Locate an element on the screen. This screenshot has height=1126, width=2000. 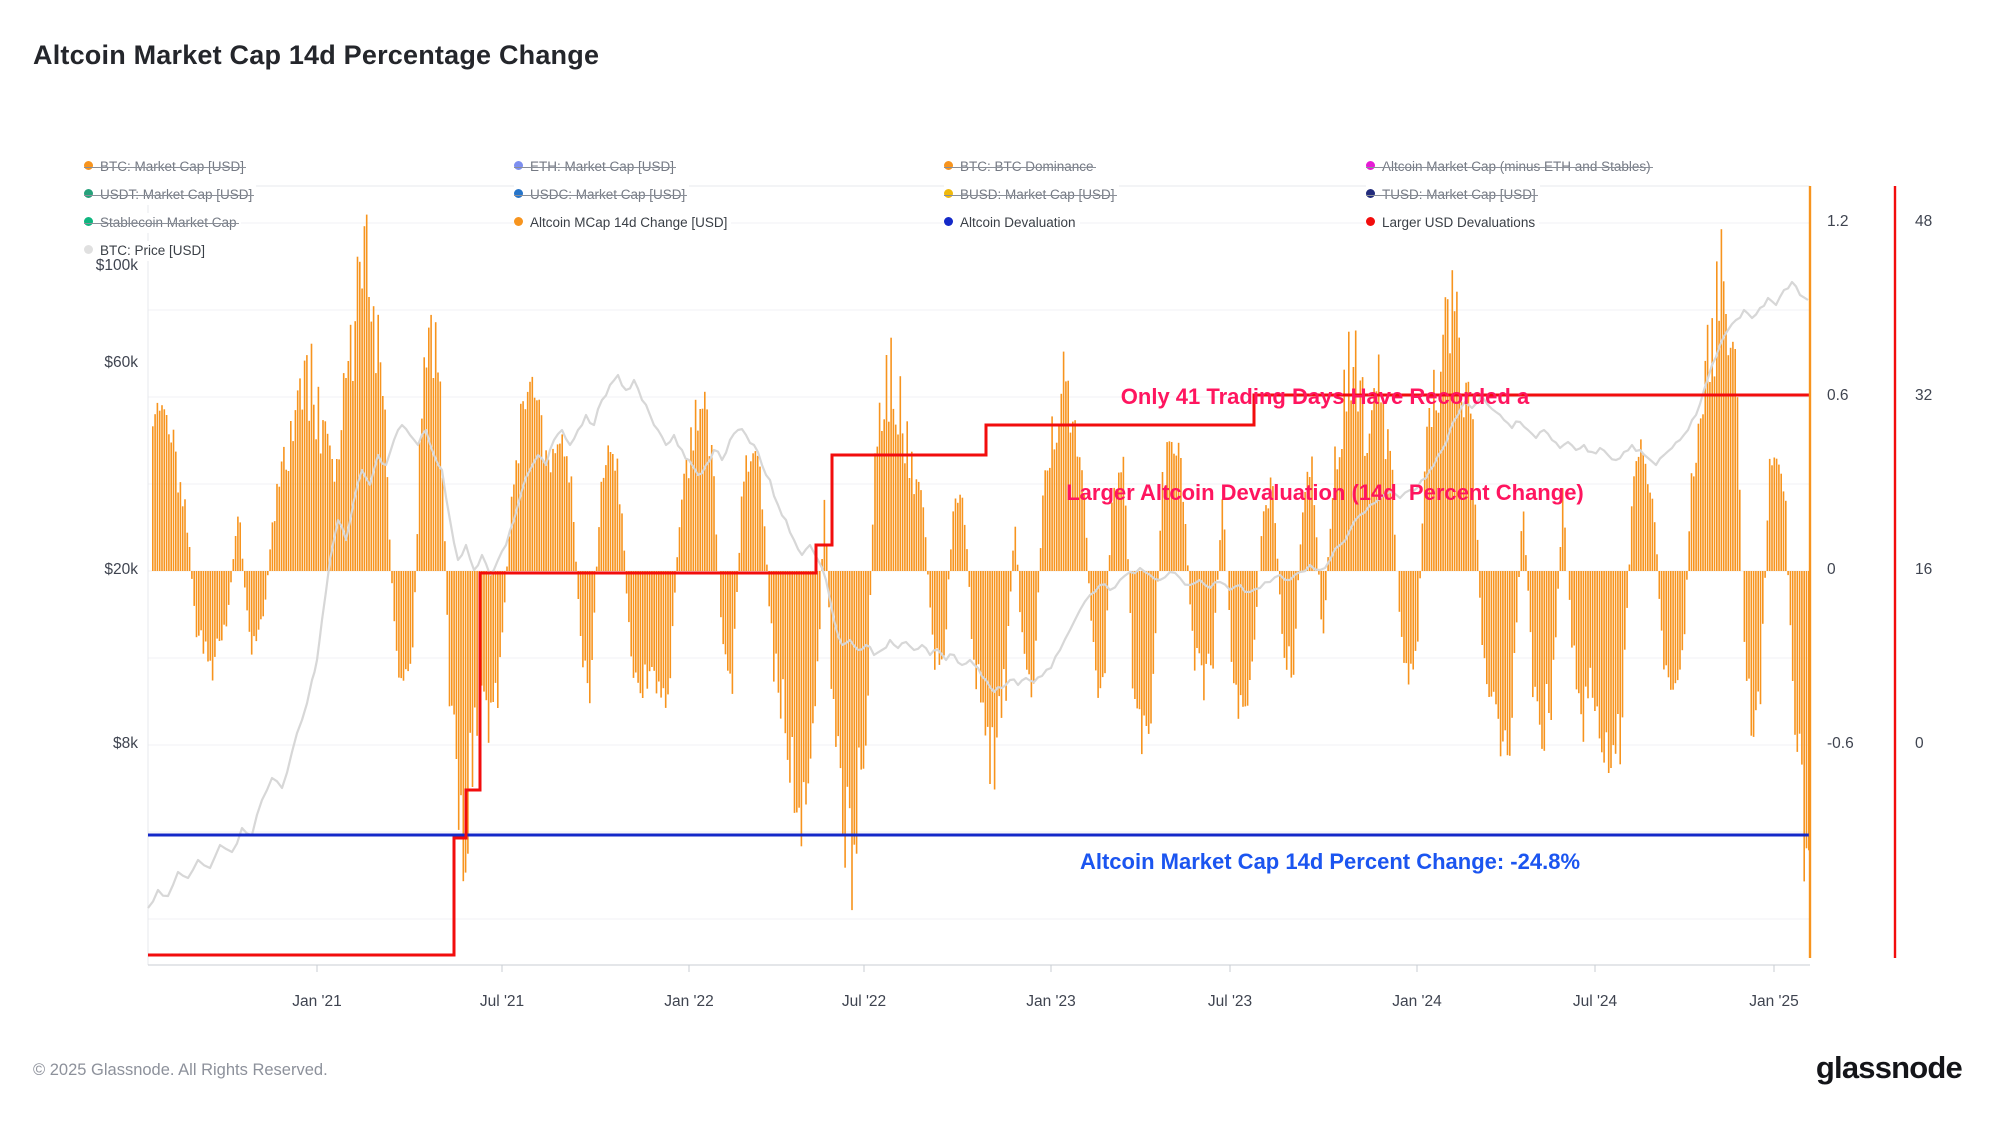
x-axis-label: Jan '25 is located at coordinates (1774, 1001).